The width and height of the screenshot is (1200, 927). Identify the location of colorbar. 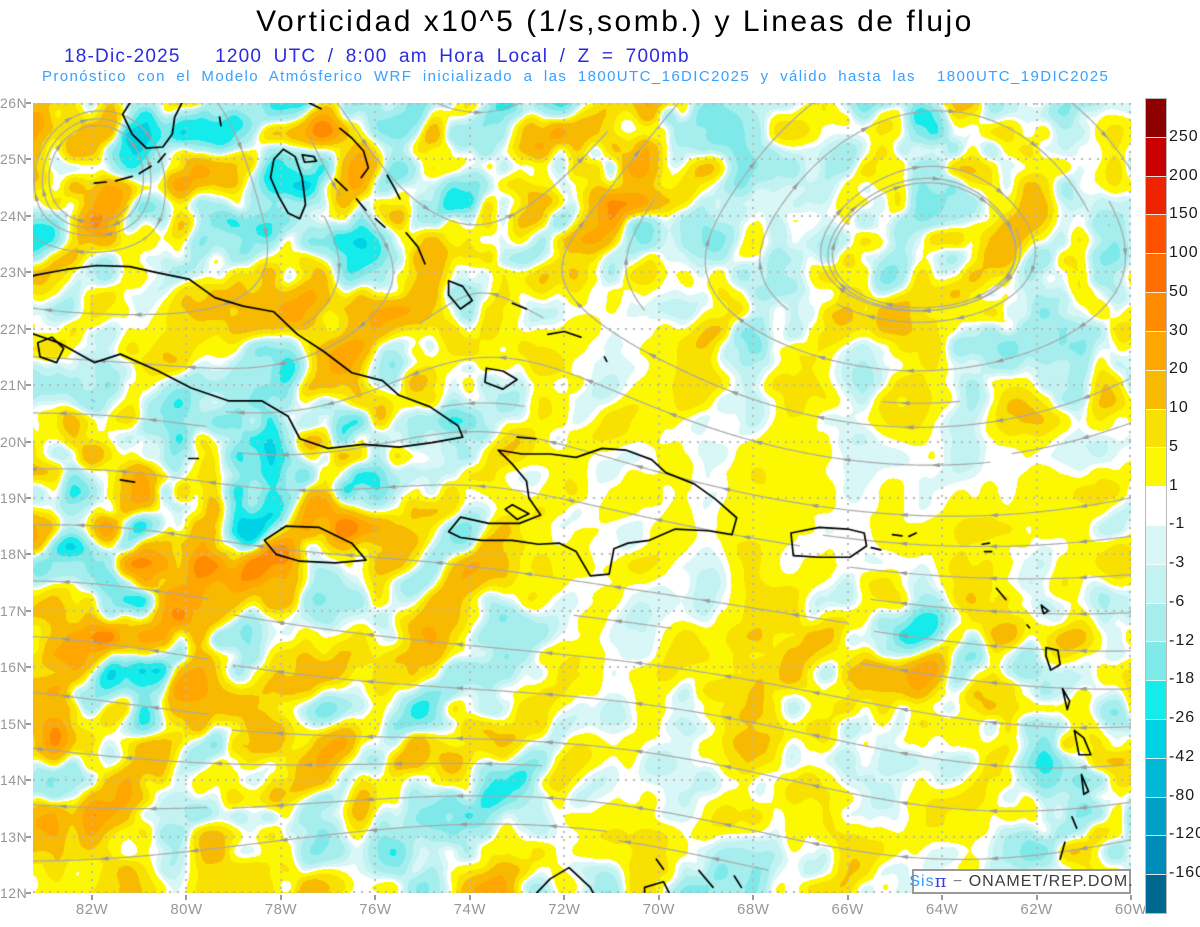
(1156, 506).